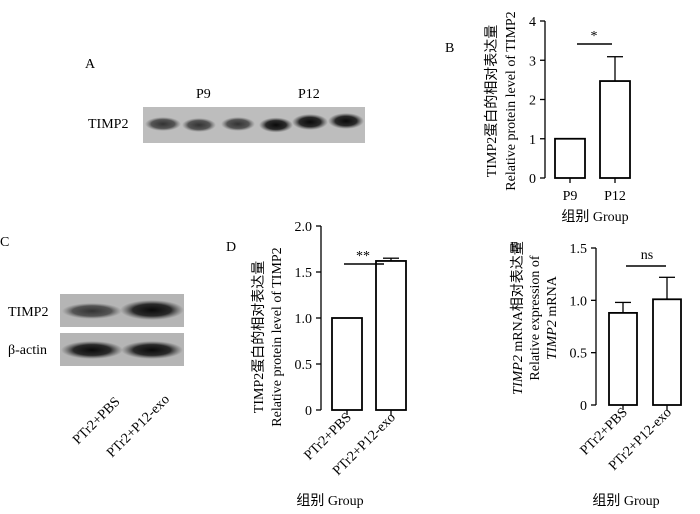 The width and height of the screenshot is (700, 514). Describe the element at coordinates (552, 297) in the screenshot. I see `y-axis-label-en2-rest: mRNA` at that location.